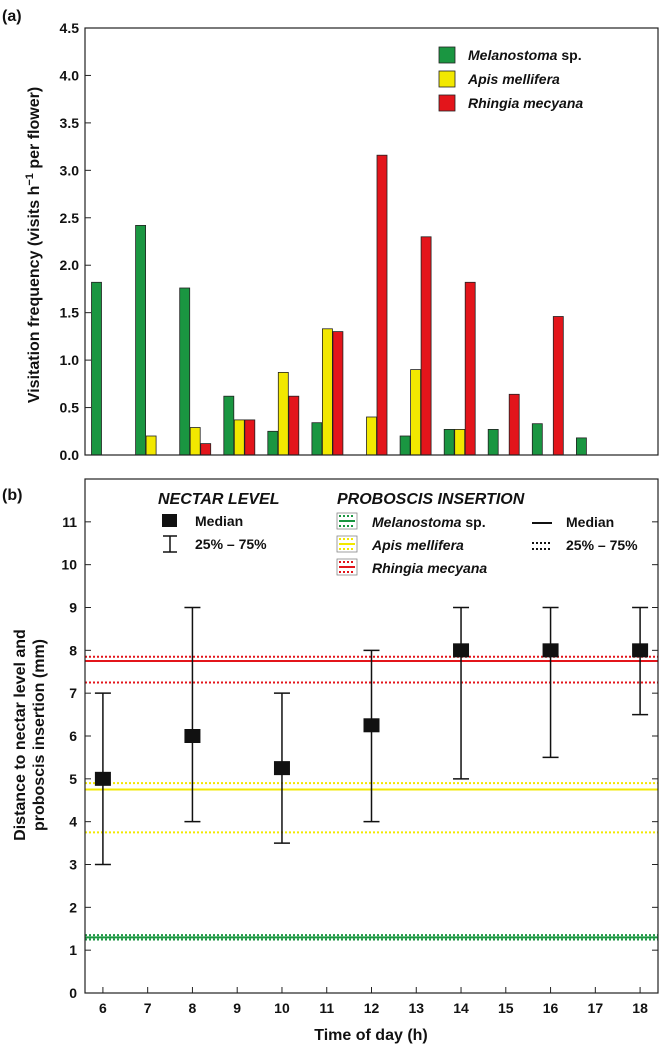 This screenshot has height=1050, width=659. What do you see at coordinates (73, 736) in the screenshot?
I see `y-tick-label: 6` at bounding box center [73, 736].